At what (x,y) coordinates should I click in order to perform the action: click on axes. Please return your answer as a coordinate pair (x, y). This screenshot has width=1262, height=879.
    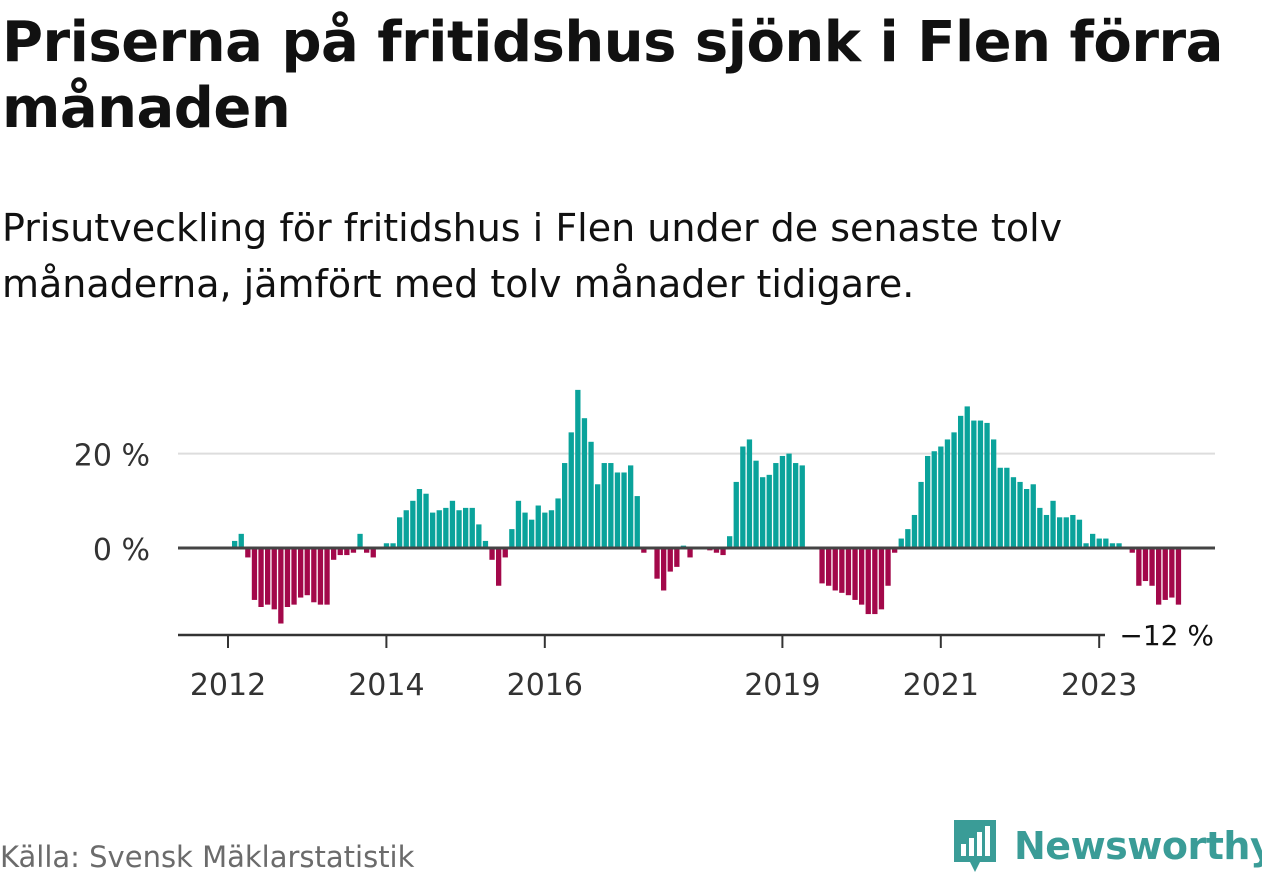
    Looking at the image, I should click on (696, 597).